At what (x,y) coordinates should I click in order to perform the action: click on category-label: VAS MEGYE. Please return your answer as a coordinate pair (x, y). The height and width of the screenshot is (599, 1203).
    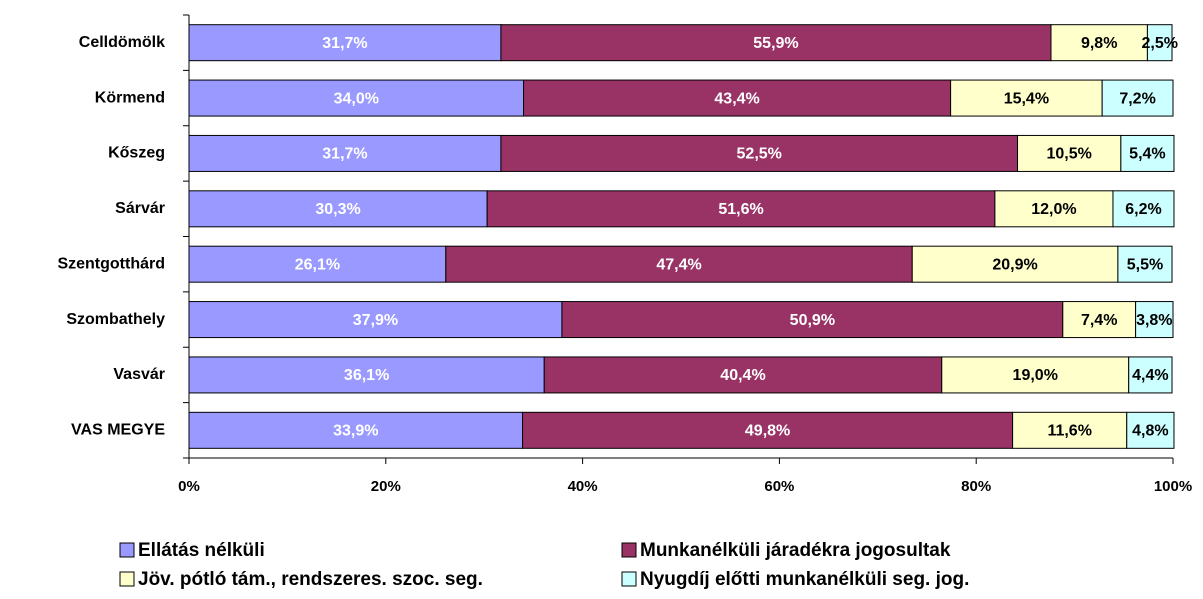
    Looking at the image, I should click on (118, 430).